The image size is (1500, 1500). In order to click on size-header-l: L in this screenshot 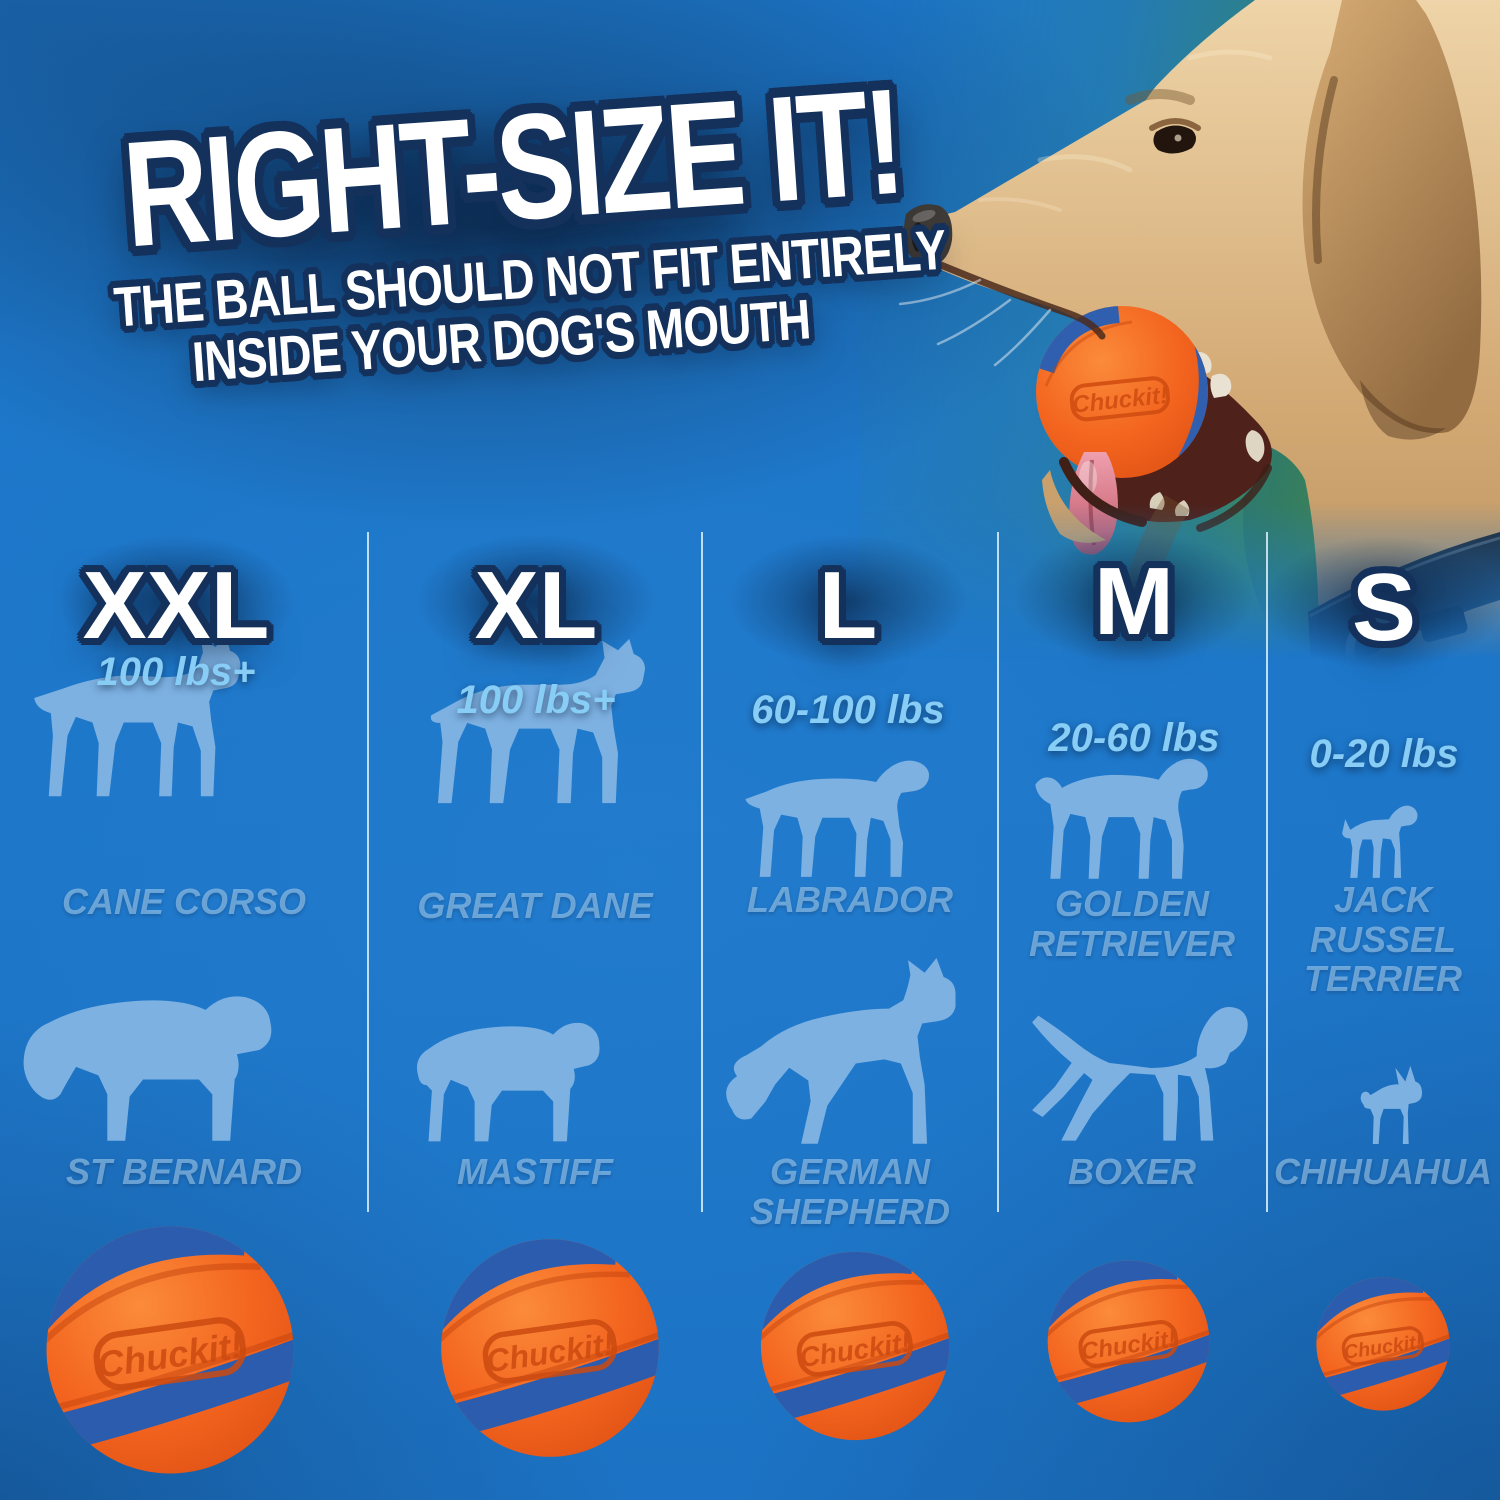, I will do `click(848, 601)`.